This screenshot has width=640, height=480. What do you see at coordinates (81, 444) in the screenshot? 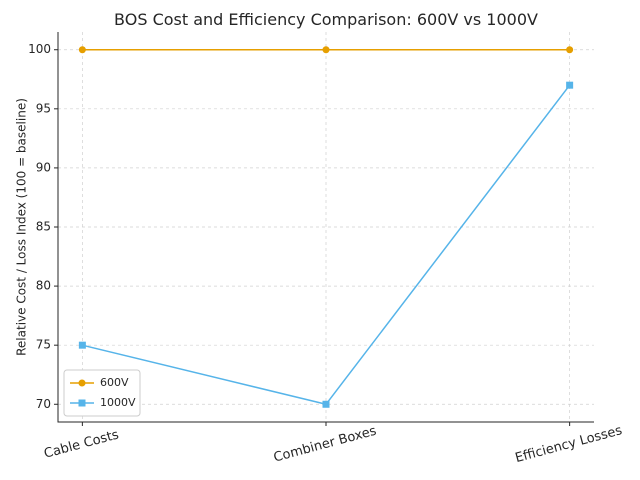
I see `x-tick-label: Cable Costs` at bounding box center [81, 444].